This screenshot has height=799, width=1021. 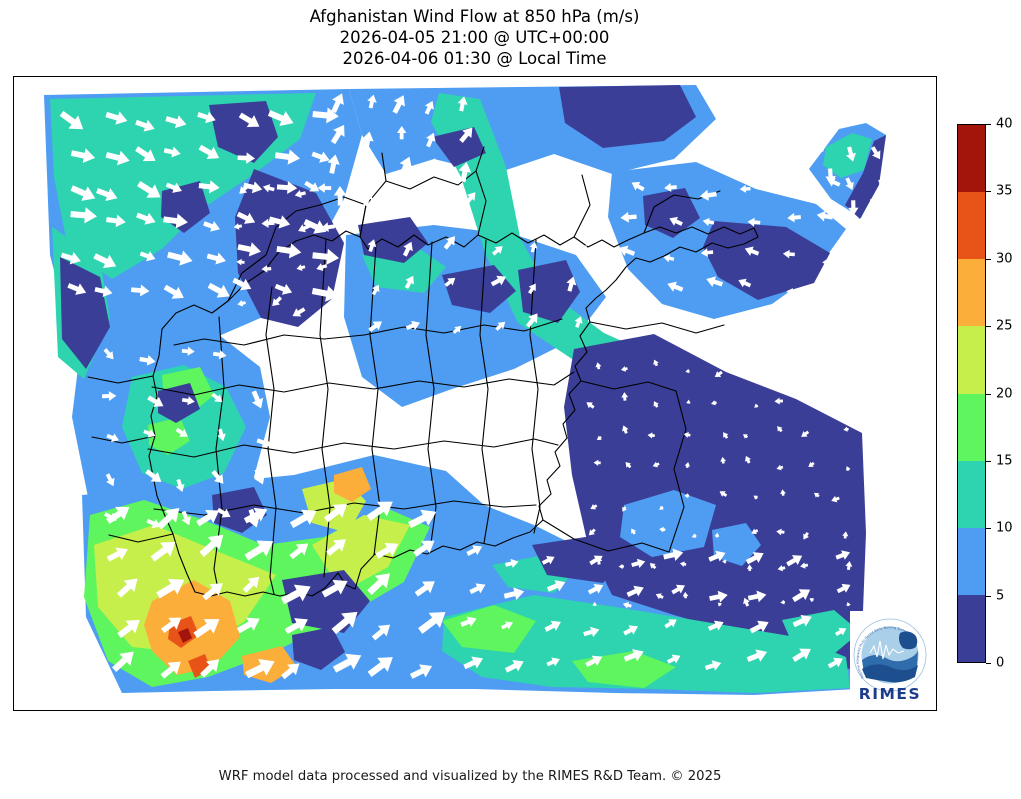 I want to click on colorbar-tick-label: 35, so click(x=1004, y=191).